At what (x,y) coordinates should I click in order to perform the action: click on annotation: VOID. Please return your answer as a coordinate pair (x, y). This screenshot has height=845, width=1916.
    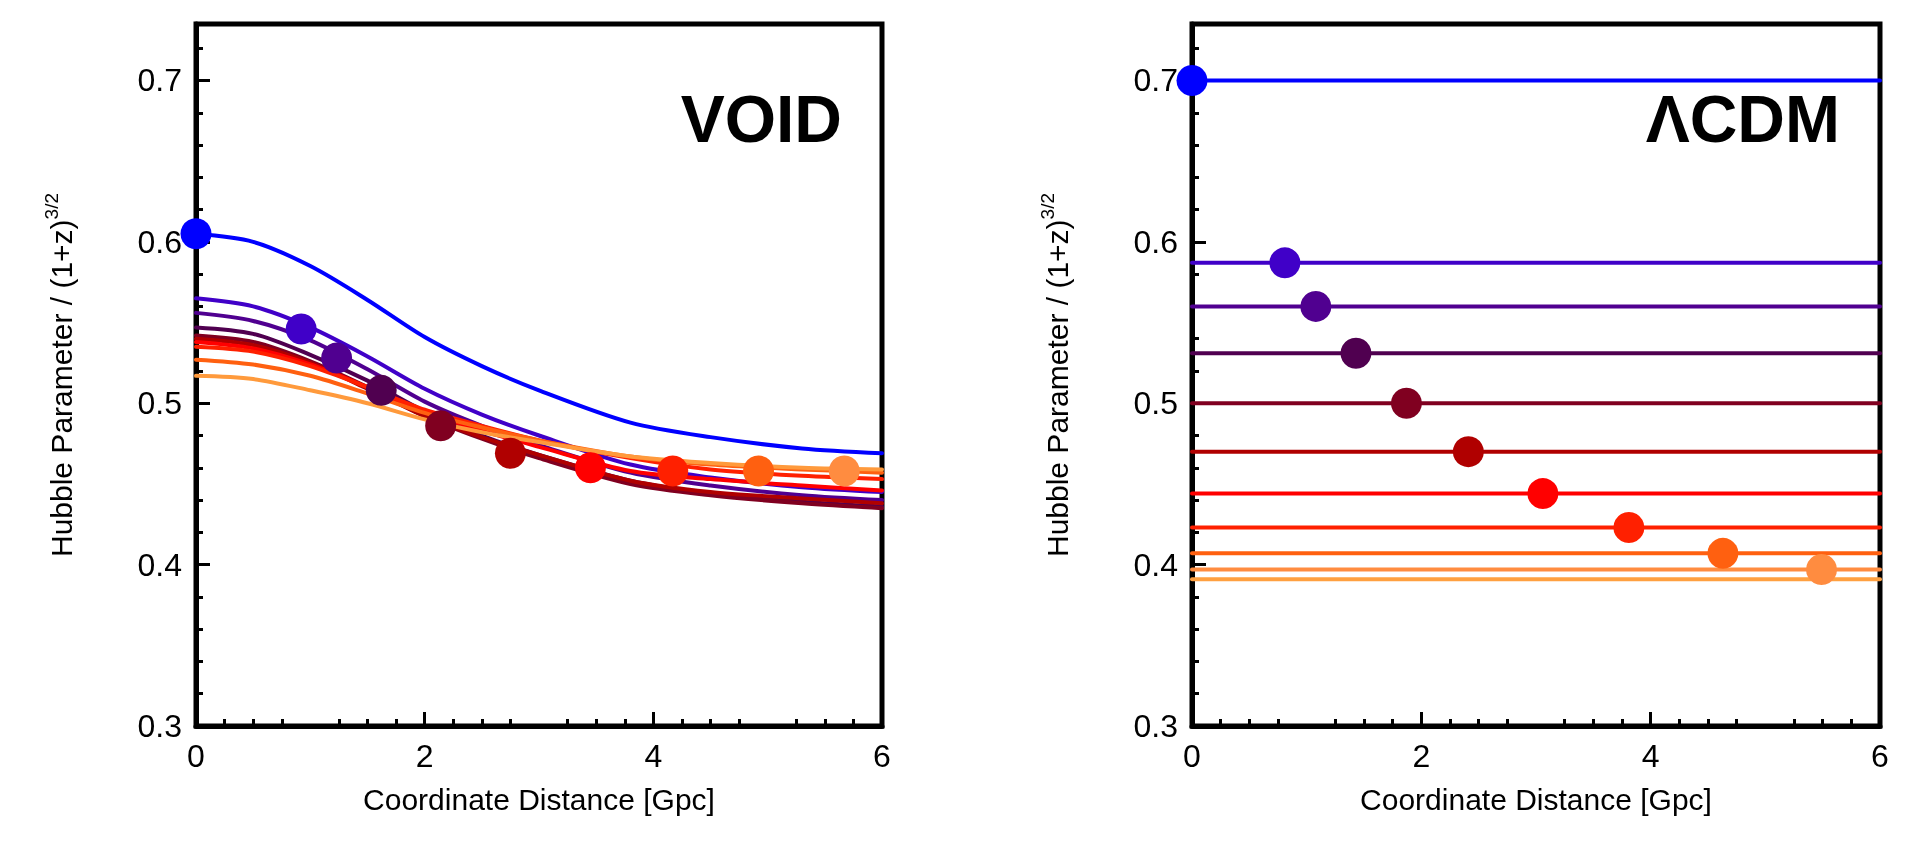
    Looking at the image, I should click on (761, 119).